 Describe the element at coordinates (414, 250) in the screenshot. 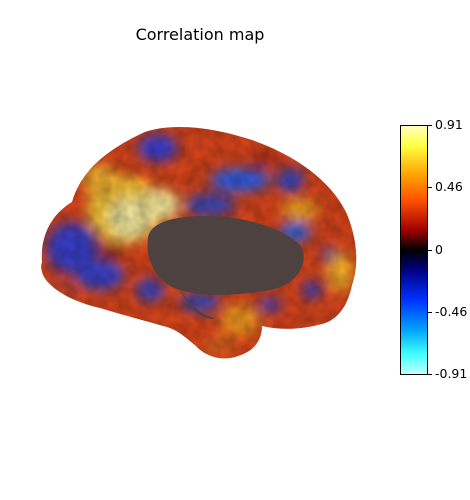

I see `colorbar` at that location.